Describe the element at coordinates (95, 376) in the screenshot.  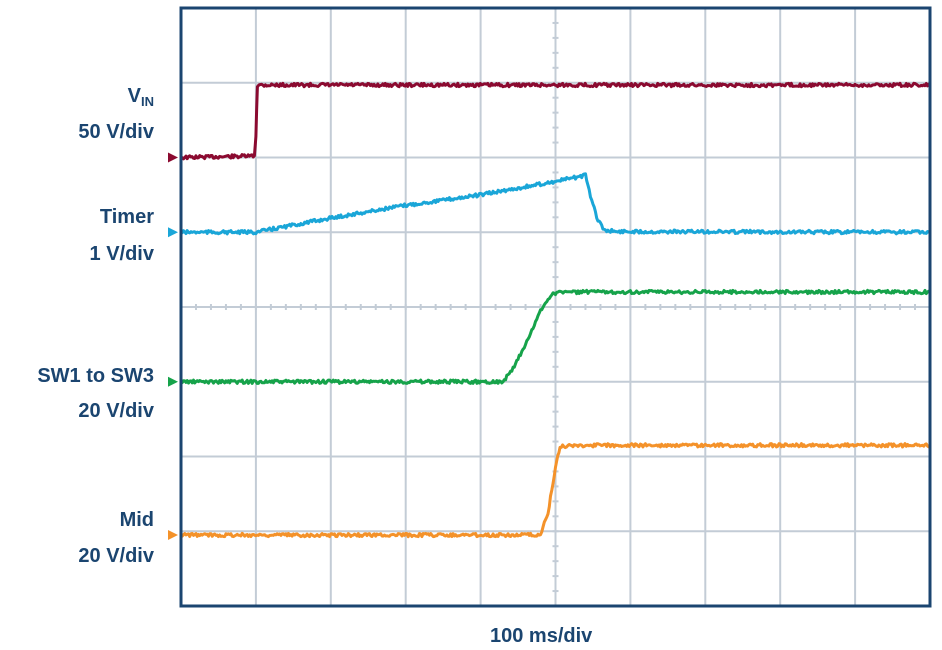
I see `sw-label: SW1 to SW3` at that location.